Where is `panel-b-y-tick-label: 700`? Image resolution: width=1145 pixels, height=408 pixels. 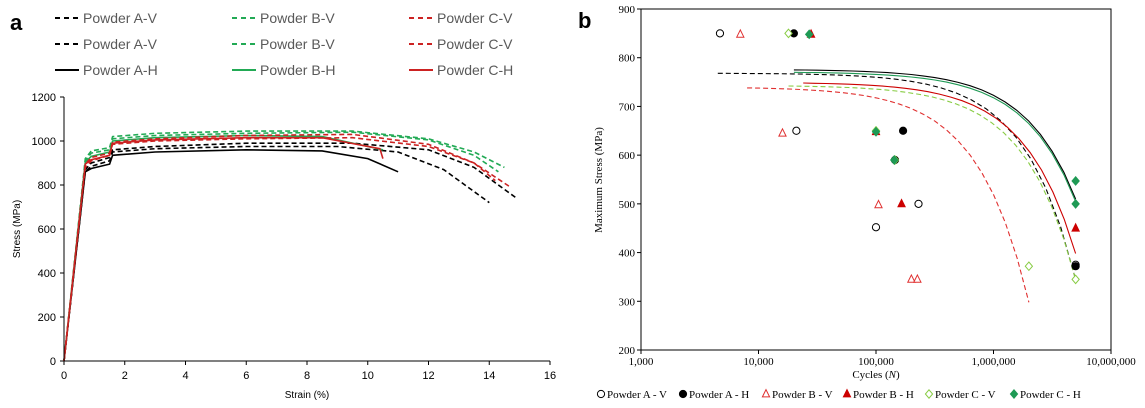
panel-b-y-tick-label: 700 is located at coordinates (627, 107).